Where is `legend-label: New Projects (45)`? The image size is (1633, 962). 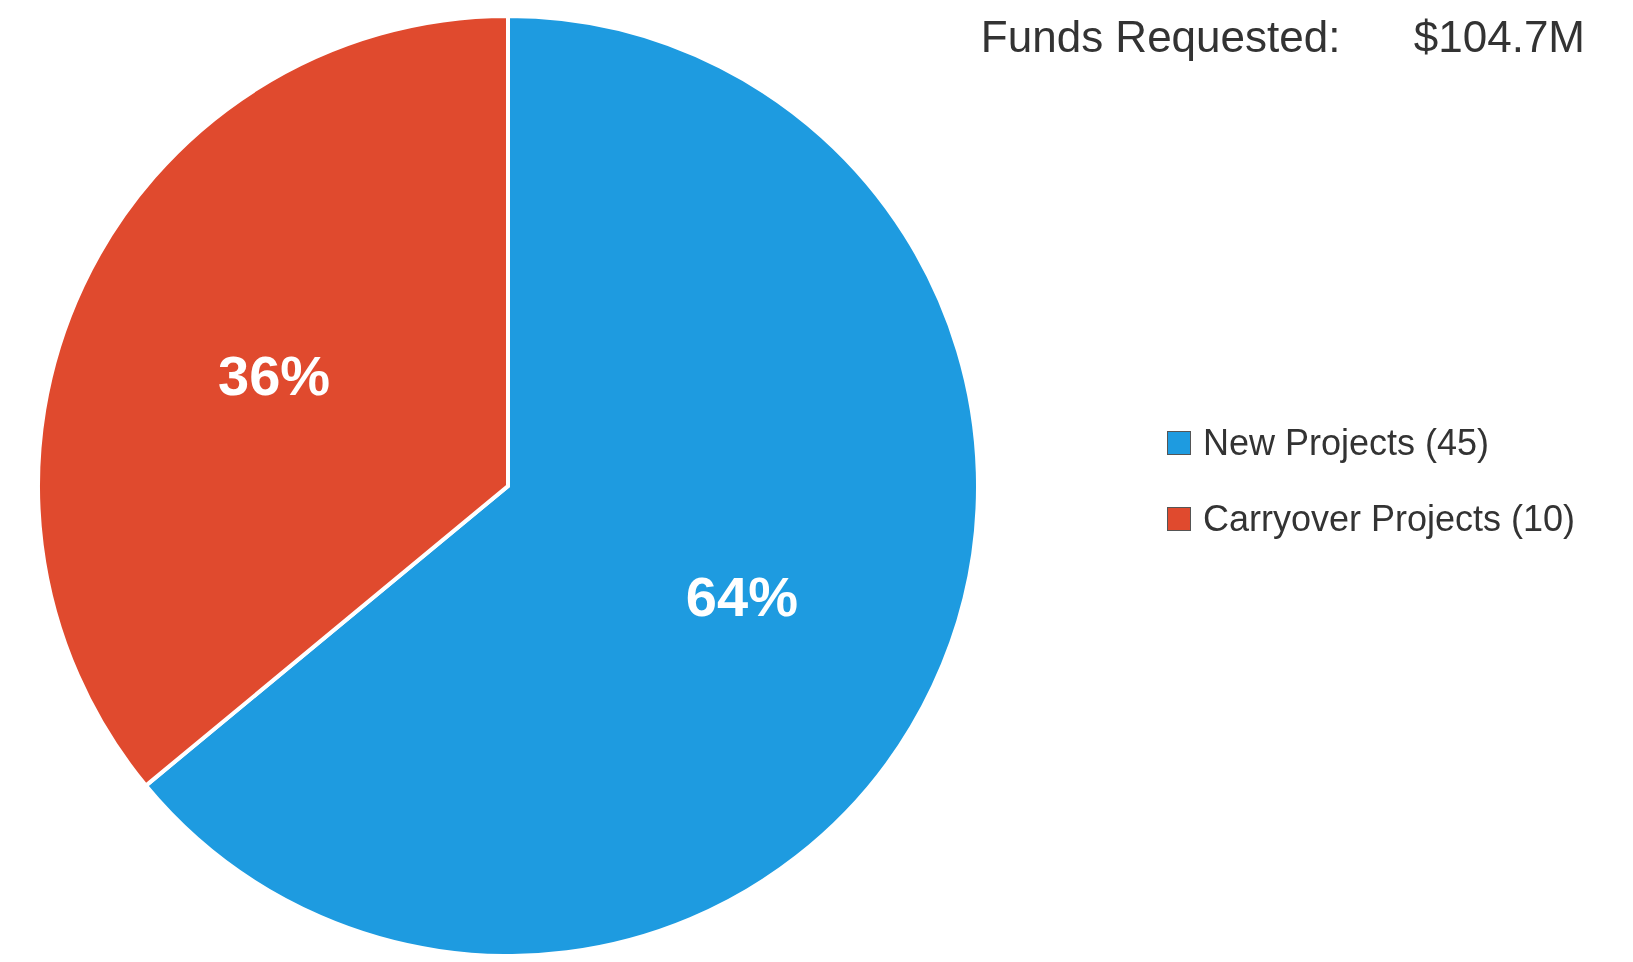
legend-label: New Projects (45) is located at coordinates (1345, 443).